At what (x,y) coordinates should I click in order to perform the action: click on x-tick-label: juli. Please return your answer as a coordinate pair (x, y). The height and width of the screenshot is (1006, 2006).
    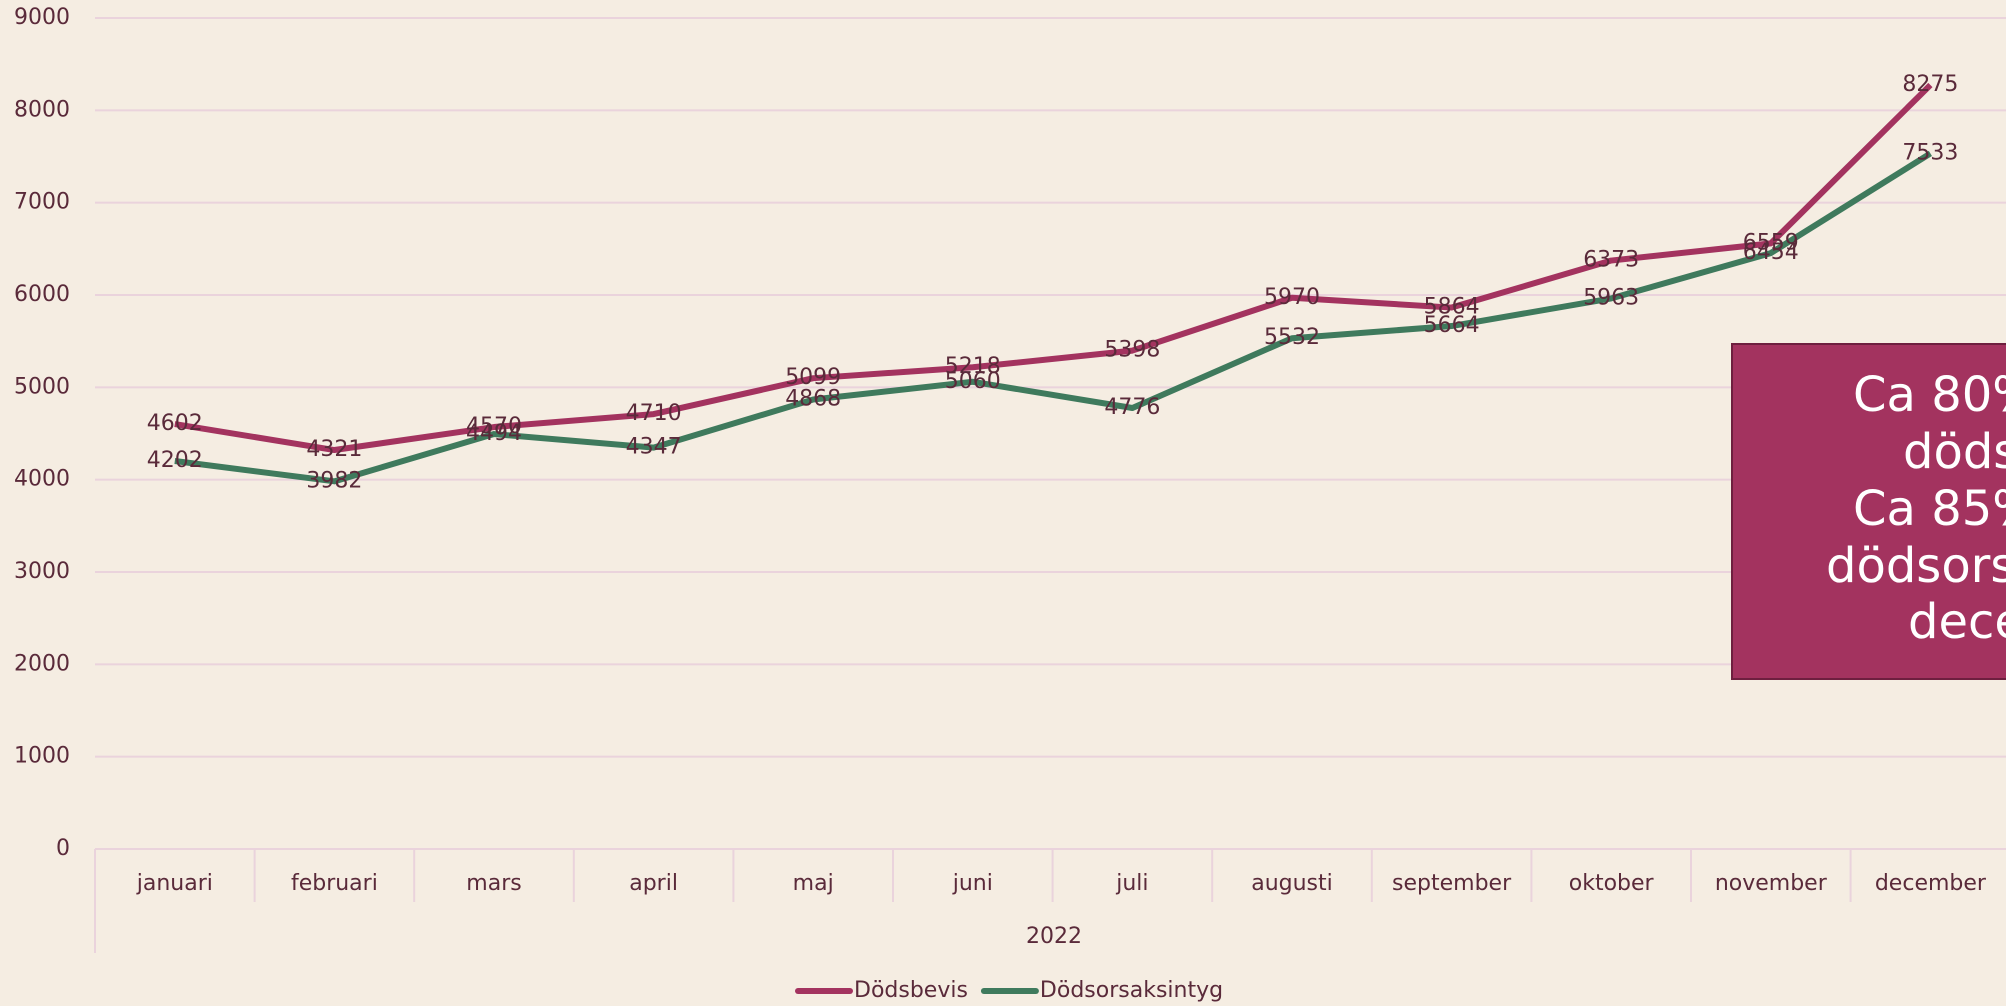
    Looking at the image, I should click on (1131, 883).